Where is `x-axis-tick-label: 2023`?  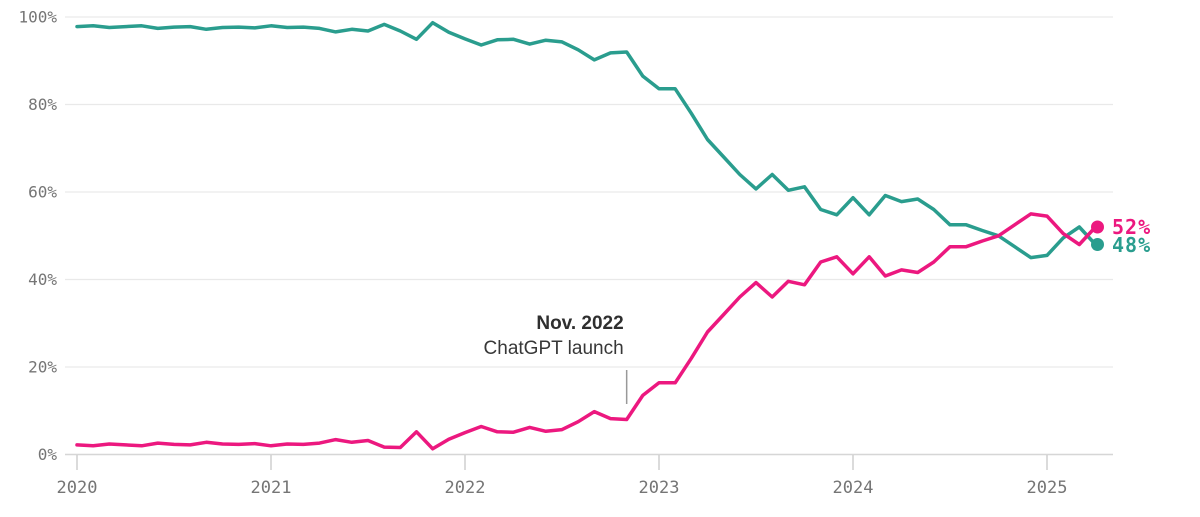
x-axis-tick-label: 2023 is located at coordinates (659, 488).